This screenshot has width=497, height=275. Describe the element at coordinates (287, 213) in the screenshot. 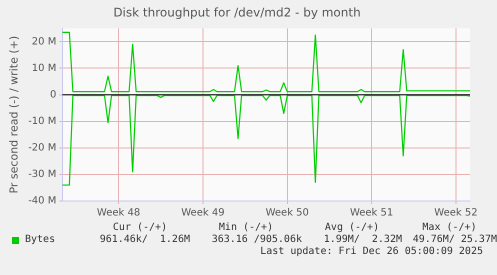

I see `x-tick-label: Week 50` at that location.